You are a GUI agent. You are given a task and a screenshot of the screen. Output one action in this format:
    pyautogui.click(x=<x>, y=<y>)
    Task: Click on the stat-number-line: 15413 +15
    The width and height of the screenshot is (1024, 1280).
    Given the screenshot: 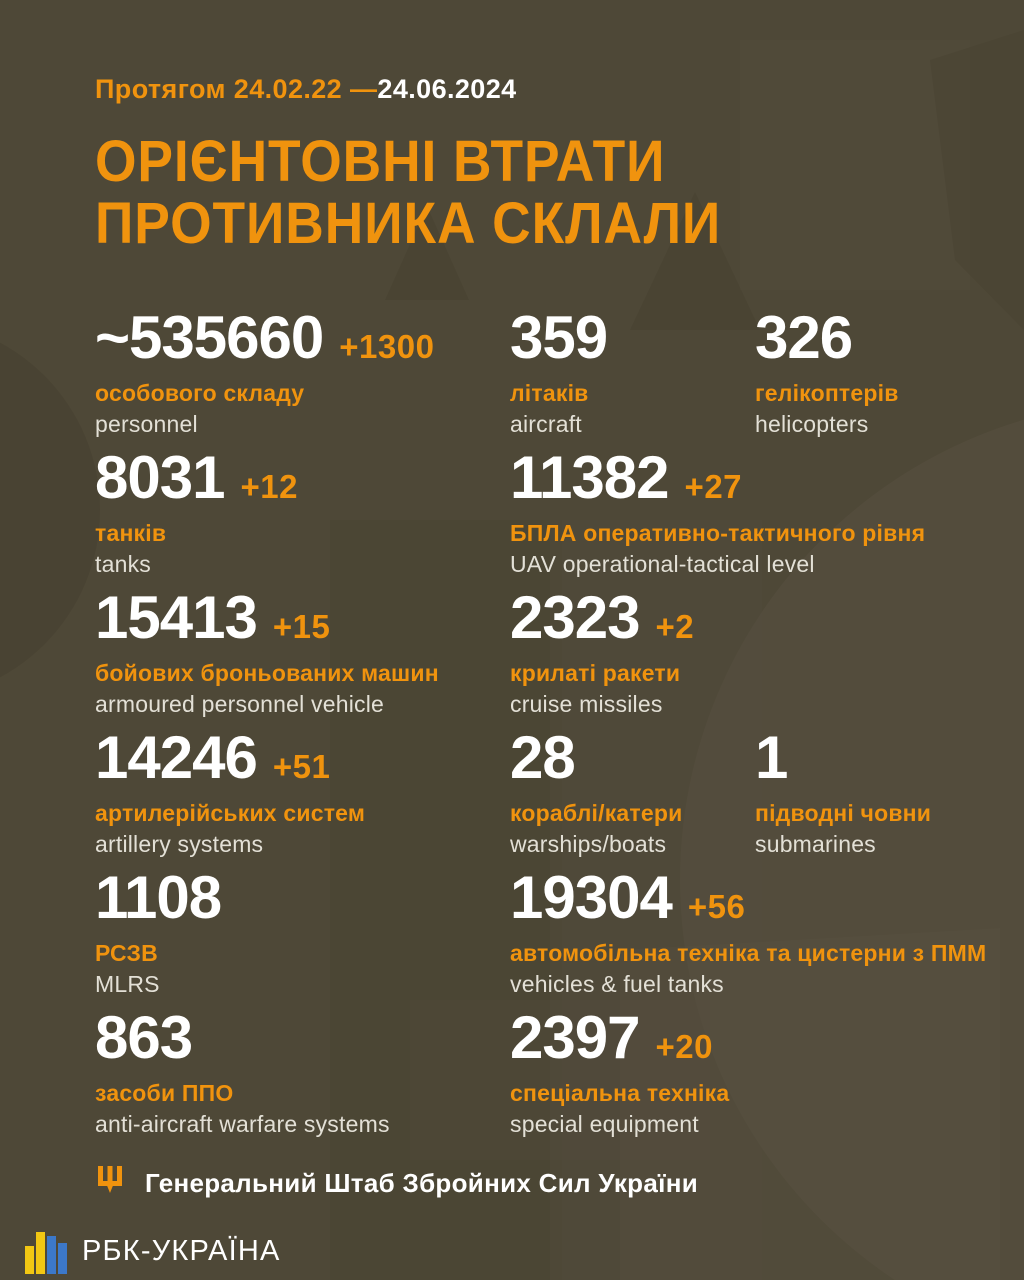 What is the action you would take?
    pyautogui.click(x=302, y=617)
    